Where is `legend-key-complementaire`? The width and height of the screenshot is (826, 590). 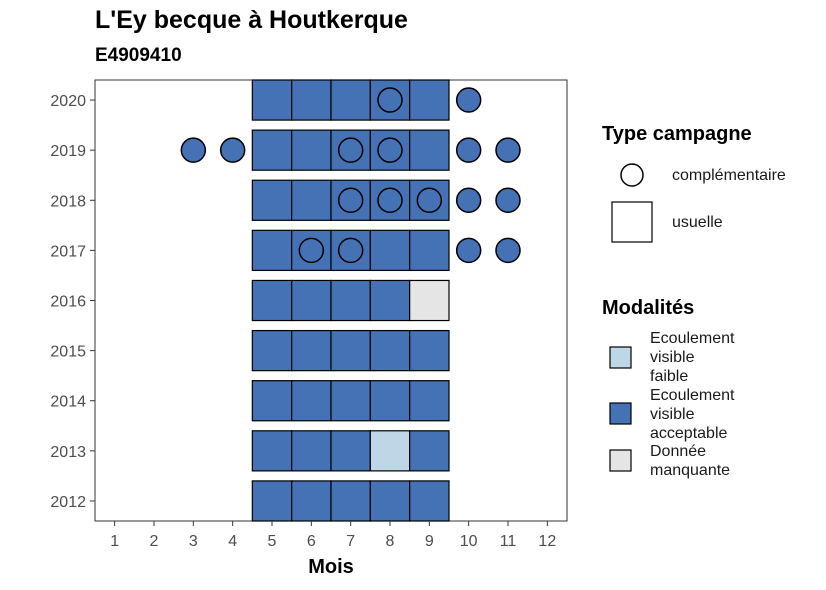 legend-key-complementaire is located at coordinates (632, 175).